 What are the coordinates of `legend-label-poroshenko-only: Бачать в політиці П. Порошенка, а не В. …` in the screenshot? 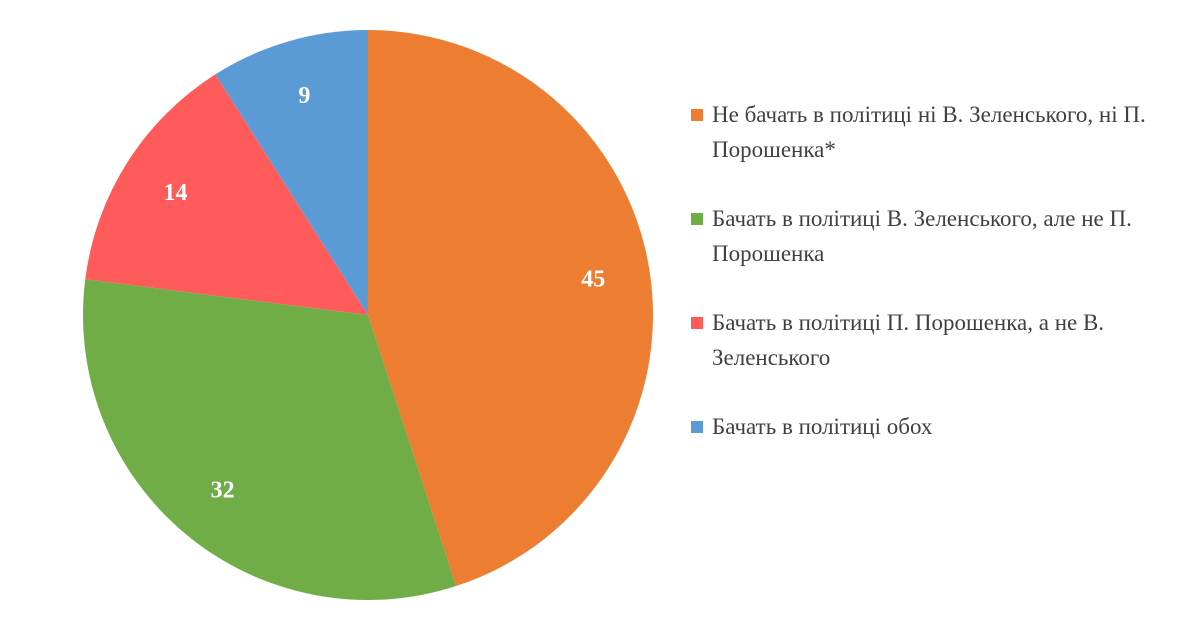 It's located at (908, 340).